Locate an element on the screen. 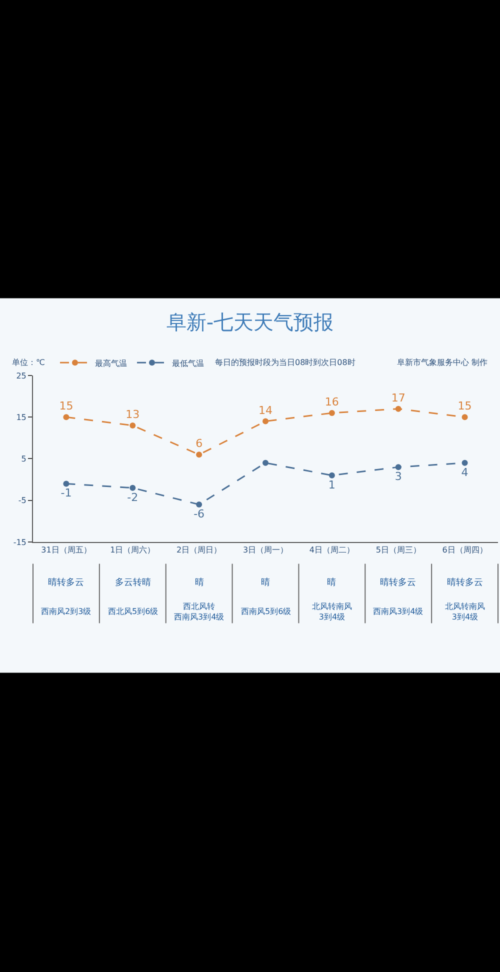 The image size is (500, 972). data-label: 16 is located at coordinates (331, 401).